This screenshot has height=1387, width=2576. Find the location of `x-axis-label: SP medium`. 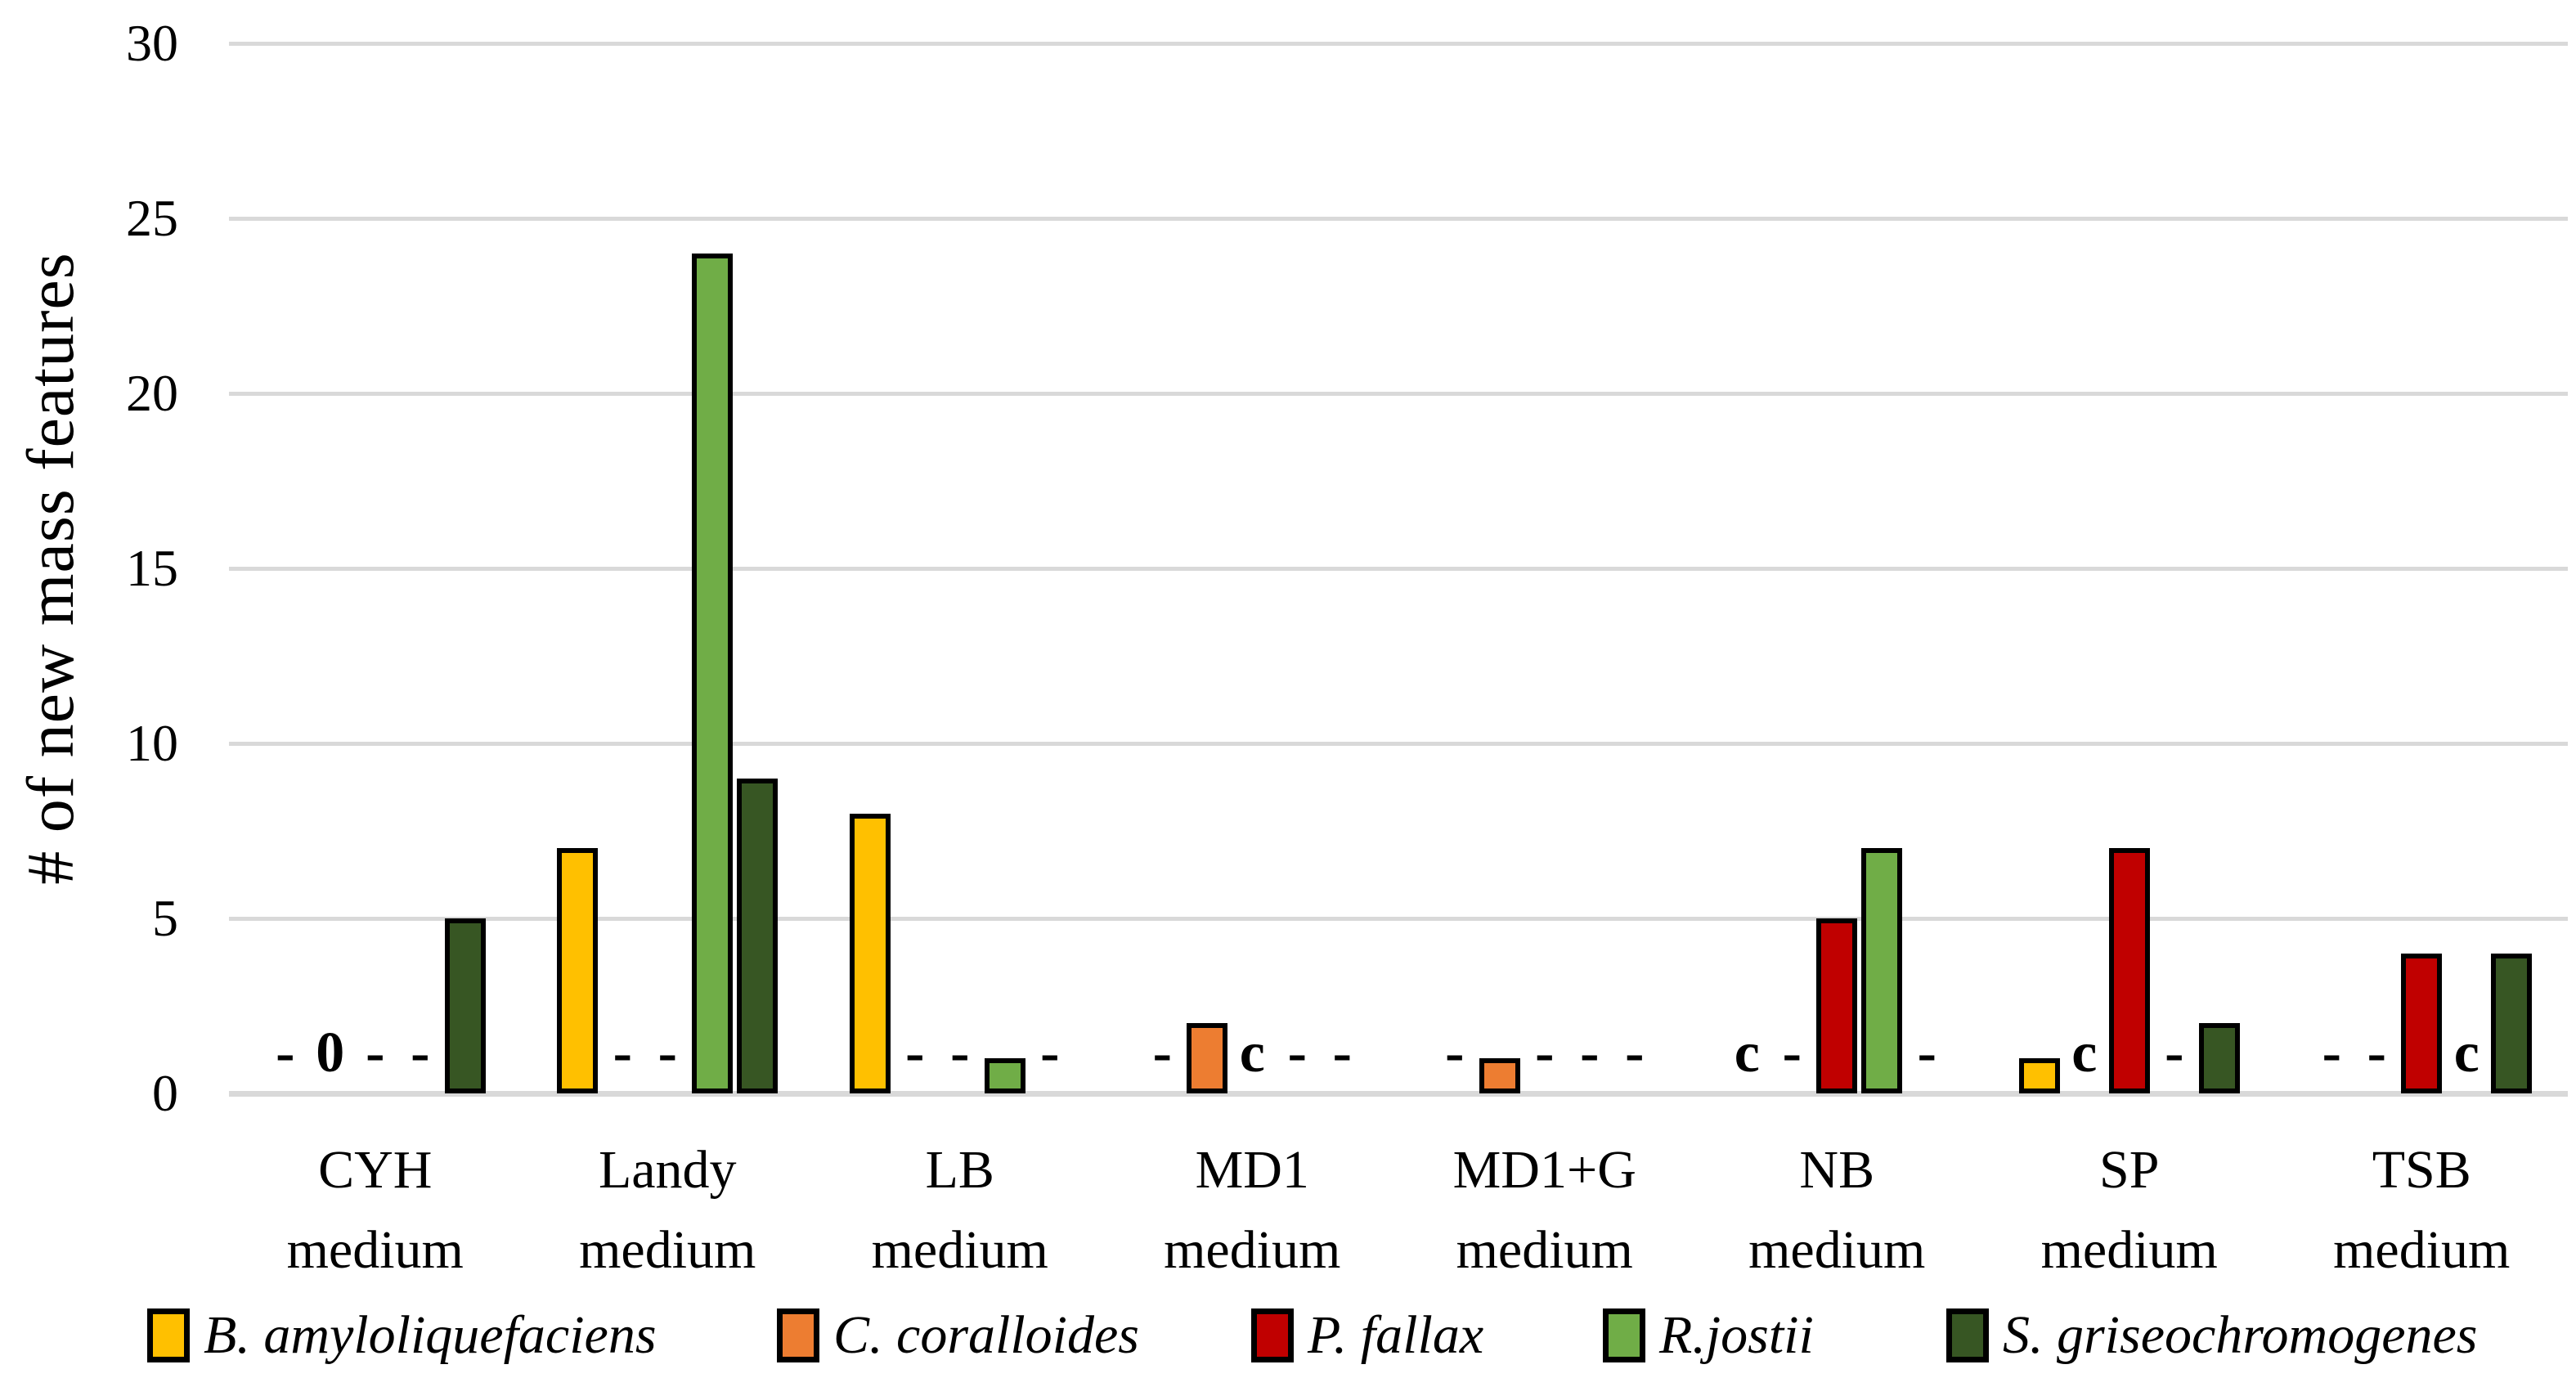

x-axis-label: SP medium is located at coordinates (2129, 1210).